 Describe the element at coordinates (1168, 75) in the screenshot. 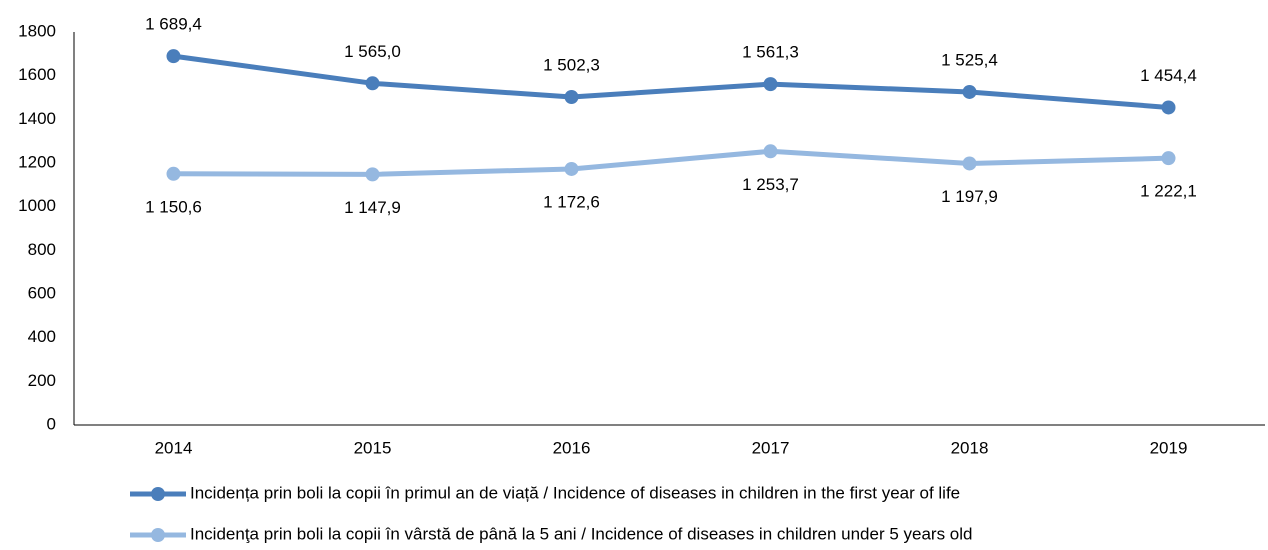

I see `data-label: 1 454,4` at that location.